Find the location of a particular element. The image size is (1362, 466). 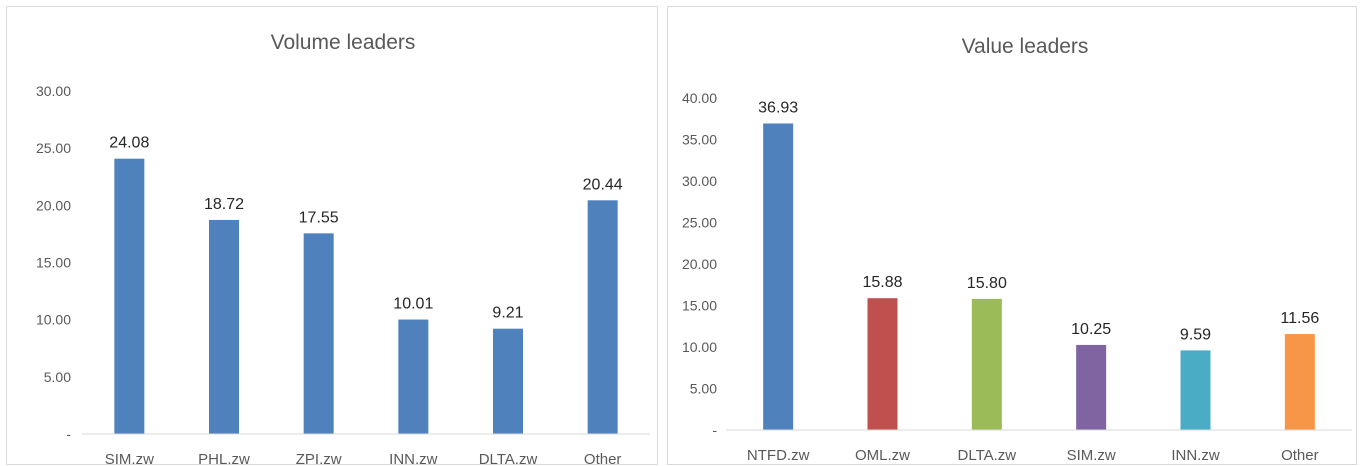

category-label: ZPI.zw is located at coordinates (319, 458).